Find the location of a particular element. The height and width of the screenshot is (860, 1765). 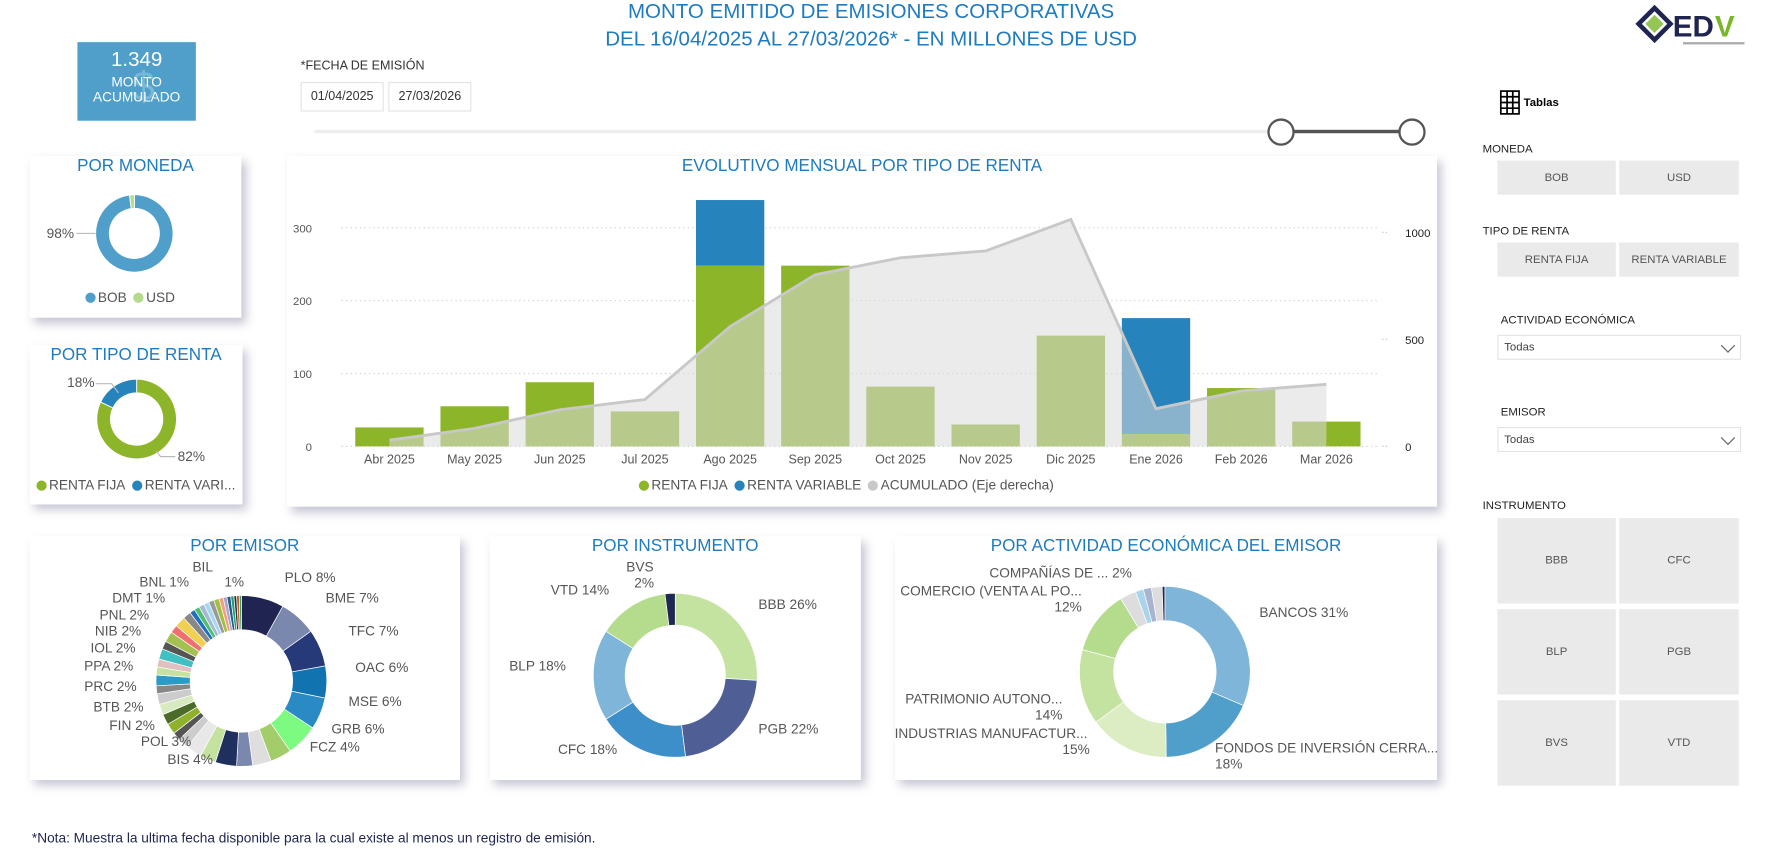

x-tick-label: Jun 2025 is located at coordinates (560, 459).